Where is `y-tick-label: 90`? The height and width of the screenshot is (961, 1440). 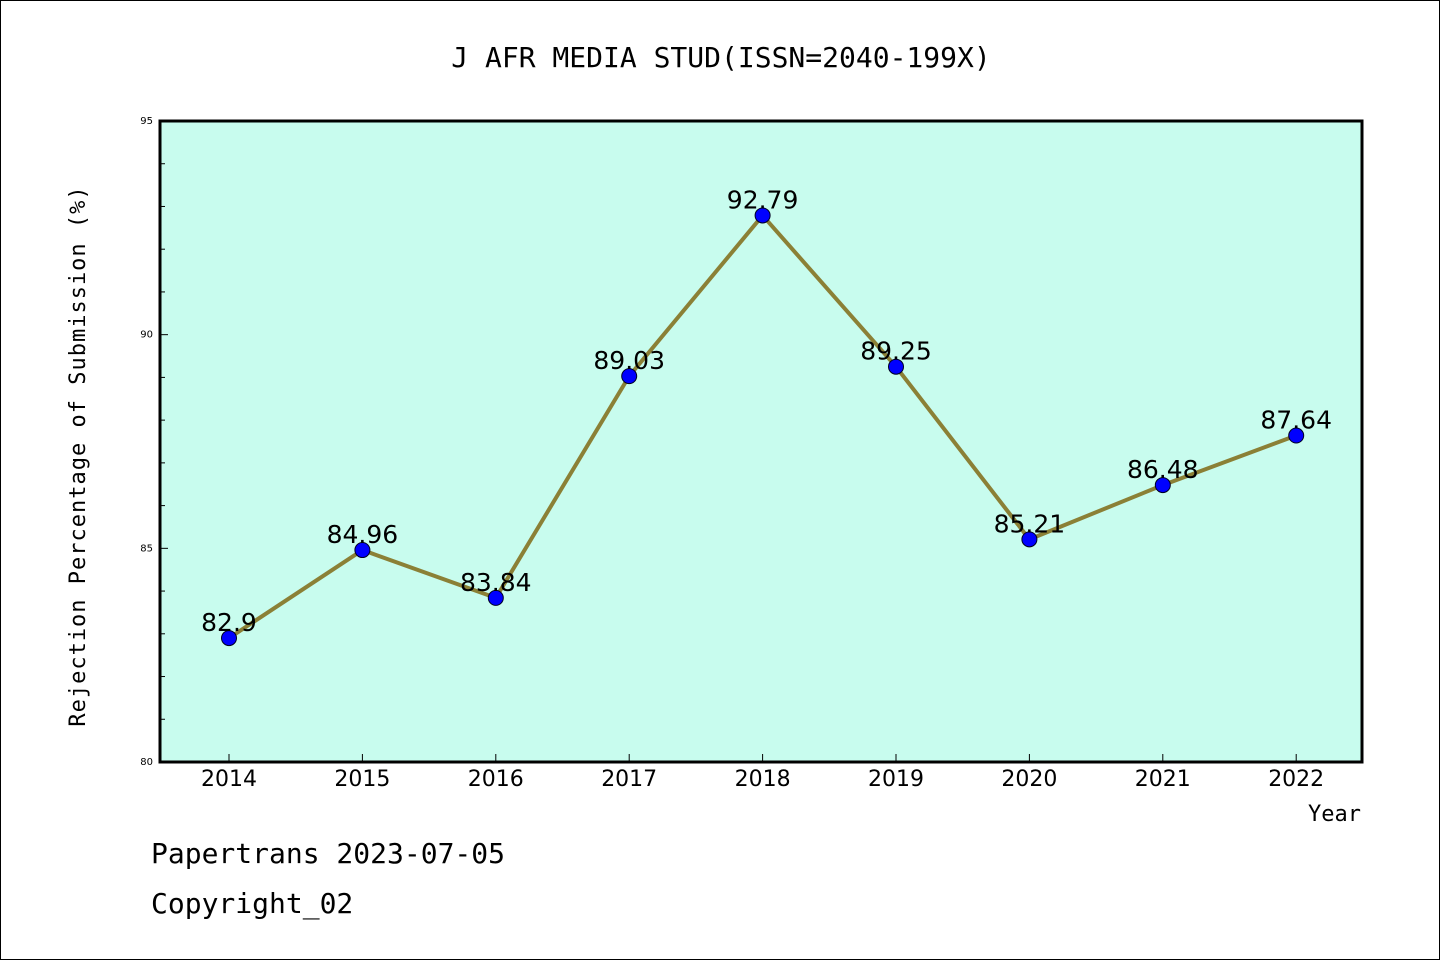
y-tick-label: 90 is located at coordinates (146, 335).